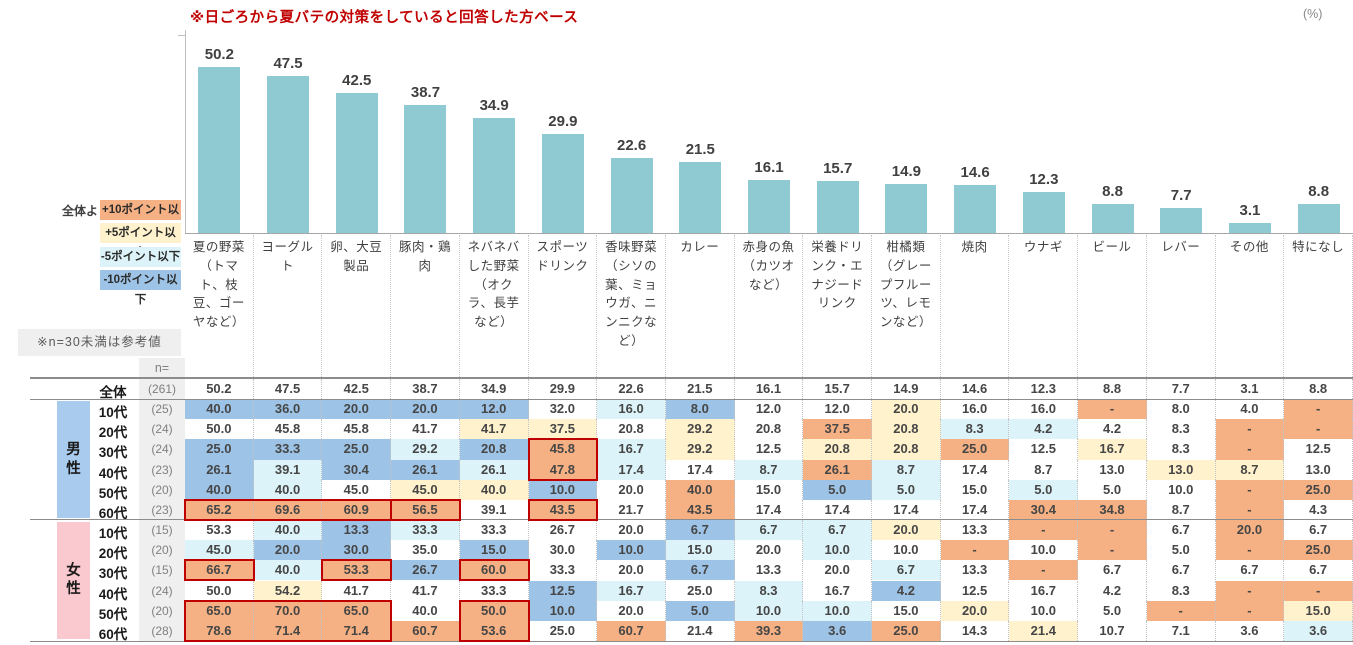 The height and width of the screenshot is (645, 1353). Describe the element at coordinates (162, 409) in the screenshot. I see `row-n-value: (25)` at that location.